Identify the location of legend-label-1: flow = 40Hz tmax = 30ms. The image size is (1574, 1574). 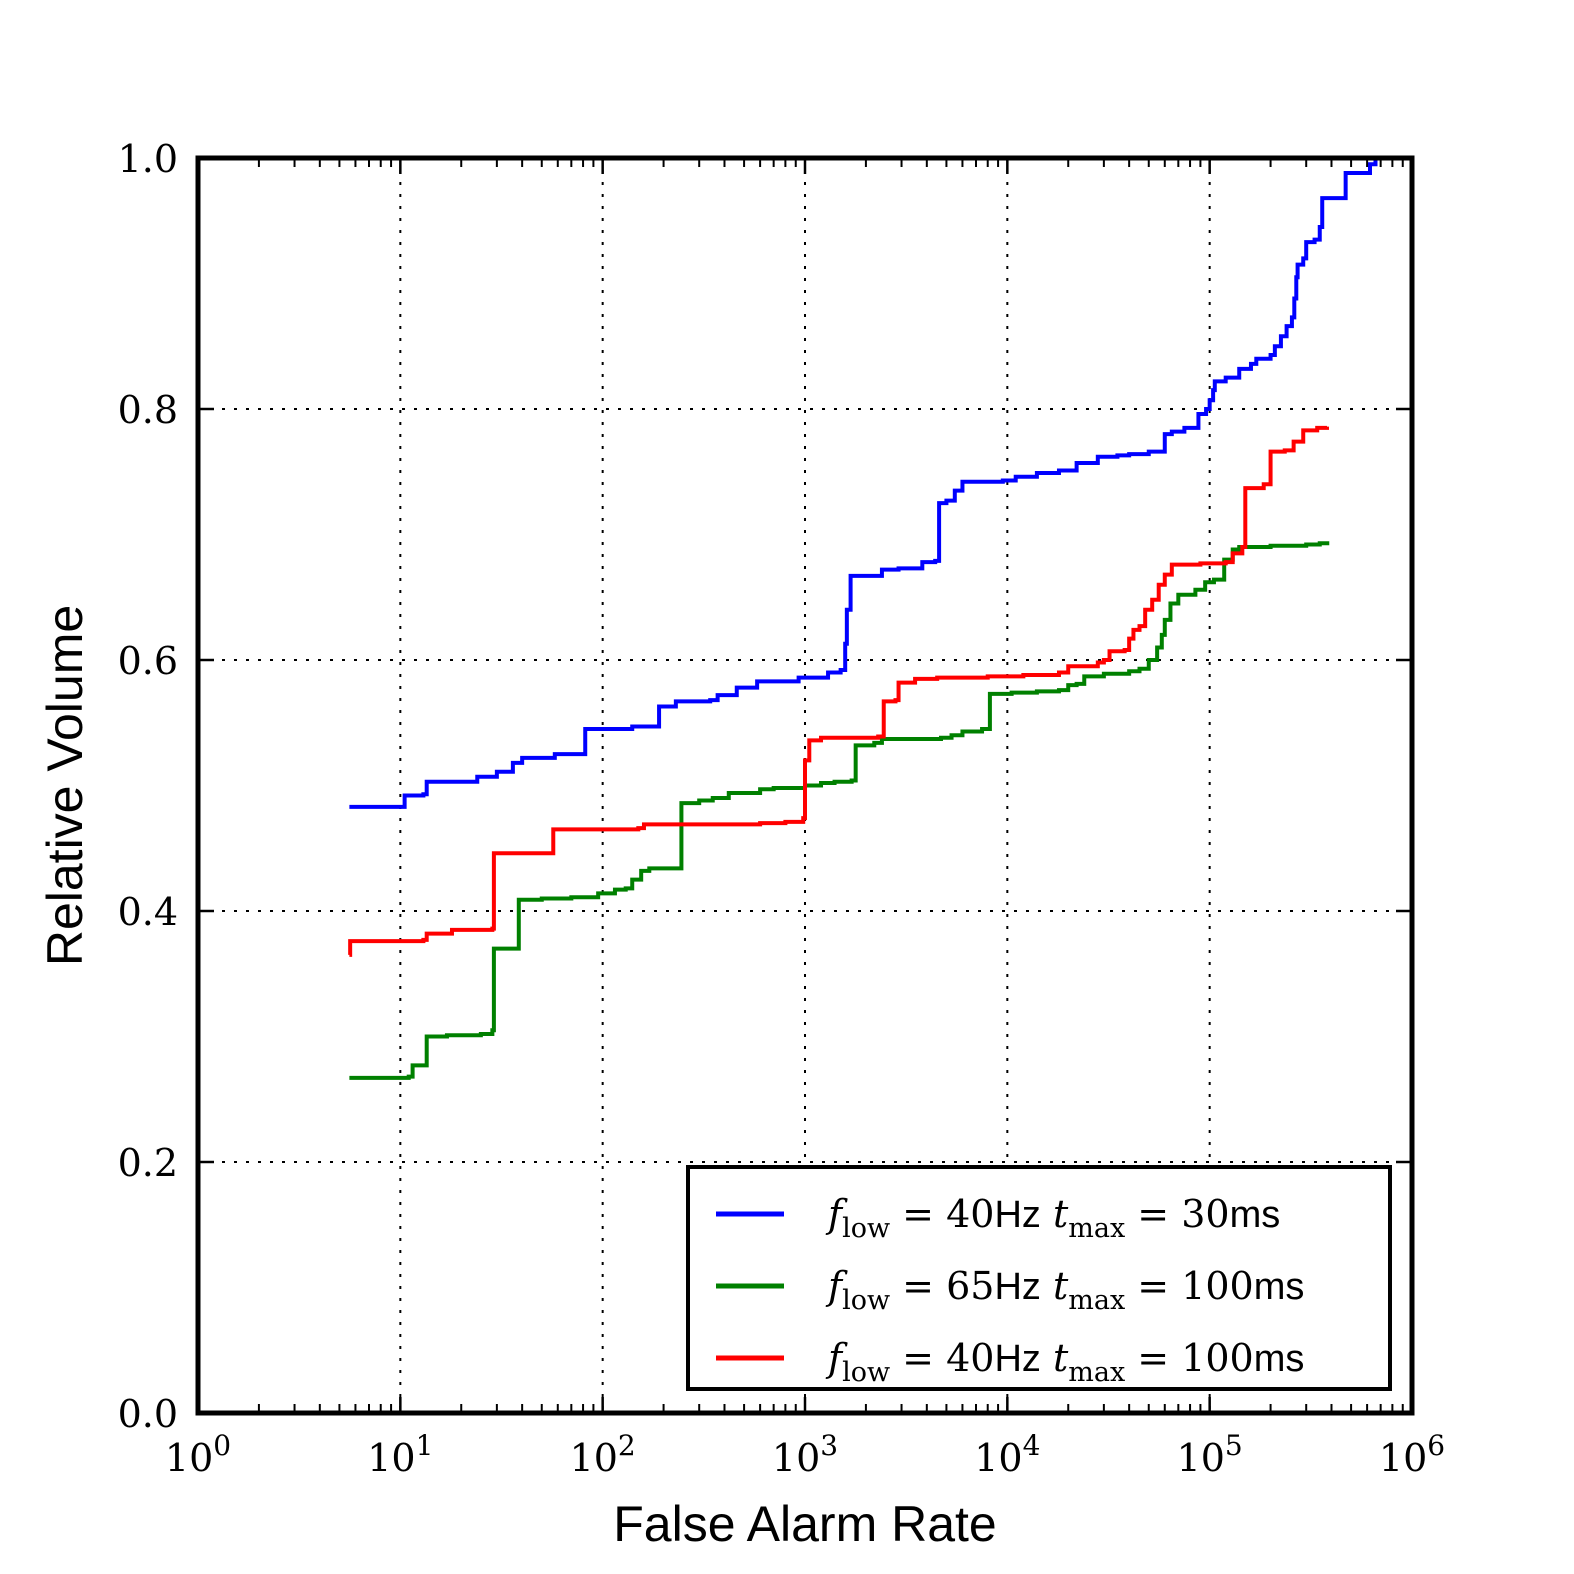
(1052, 1218).